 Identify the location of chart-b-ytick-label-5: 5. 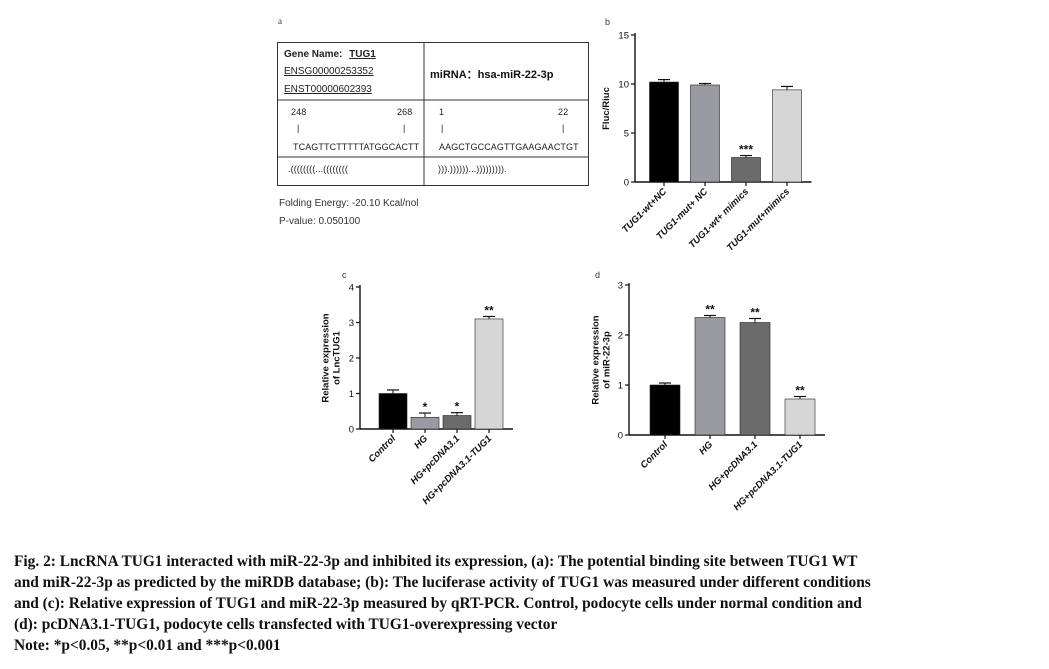
(626, 134).